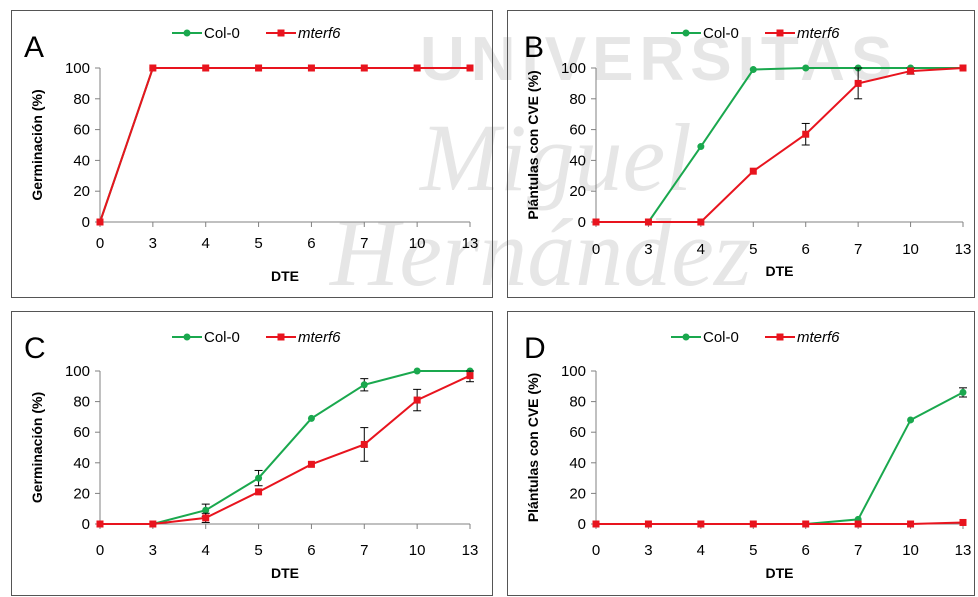  Describe the element at coordinates (534, 47) in the screenshot. I see `panel-letter-b: B` at that location.